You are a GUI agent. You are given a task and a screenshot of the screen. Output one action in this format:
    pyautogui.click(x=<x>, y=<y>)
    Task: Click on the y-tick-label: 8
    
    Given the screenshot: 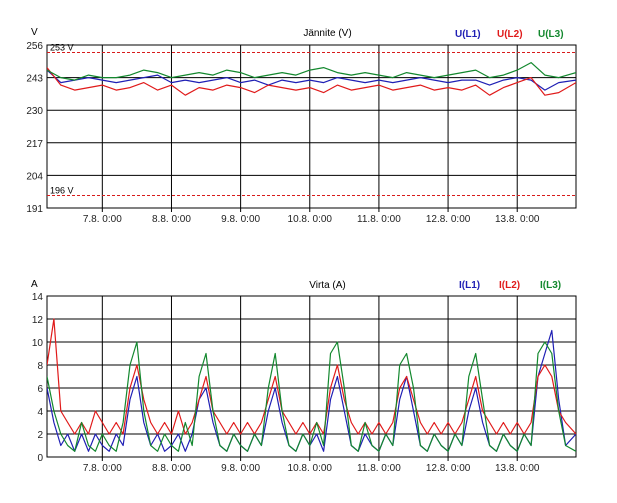 What is the action you would take?
    pyautogui.click(x=40, y=366)
    